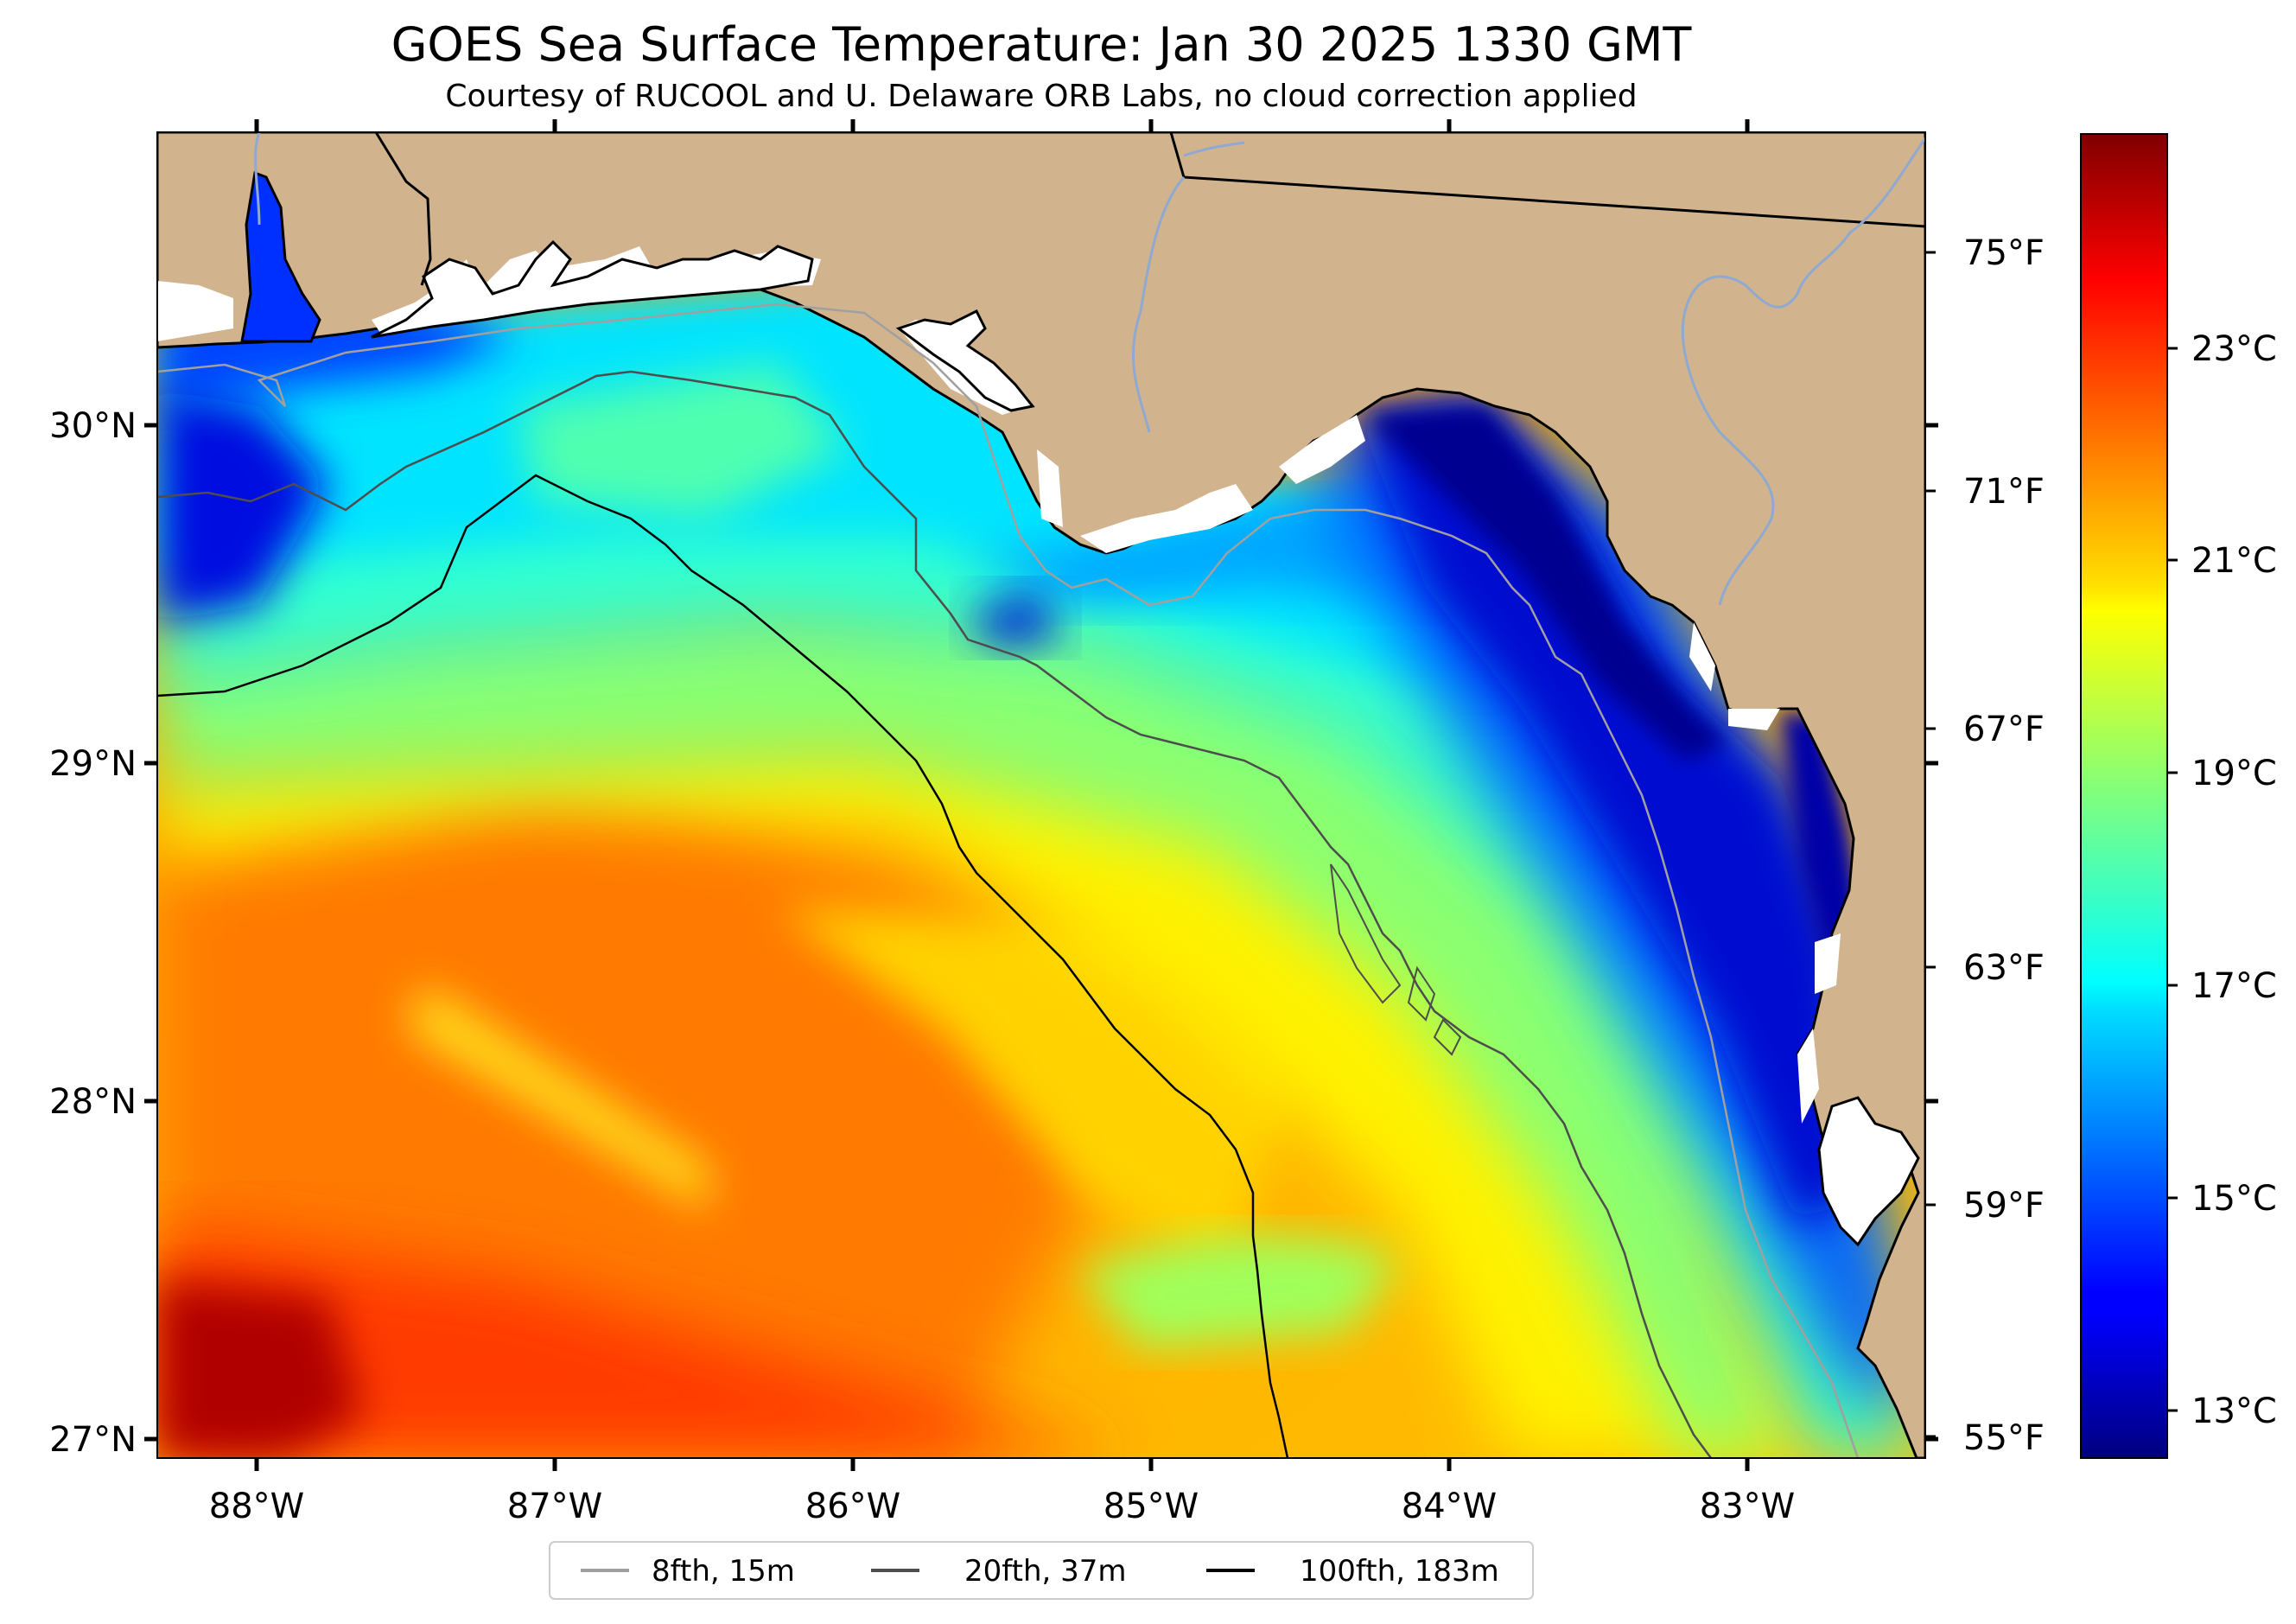 The height and width of the screenshot is (1624, 2296). What do you see at coordinates (592, 289) in the screenshot?
I see `lagoons` at bounding box center [592, 289].